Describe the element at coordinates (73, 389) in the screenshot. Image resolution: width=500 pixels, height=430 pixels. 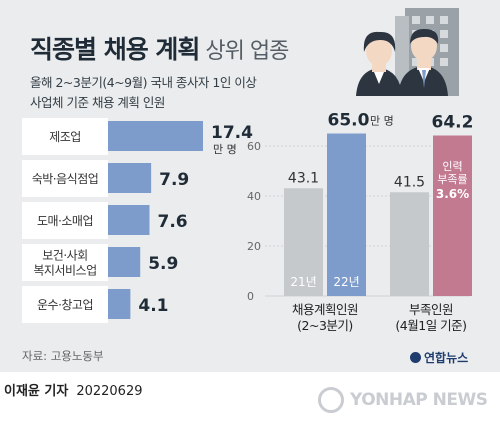
I see `reporter-credit: 이재윤 기자 20220629` at that location.